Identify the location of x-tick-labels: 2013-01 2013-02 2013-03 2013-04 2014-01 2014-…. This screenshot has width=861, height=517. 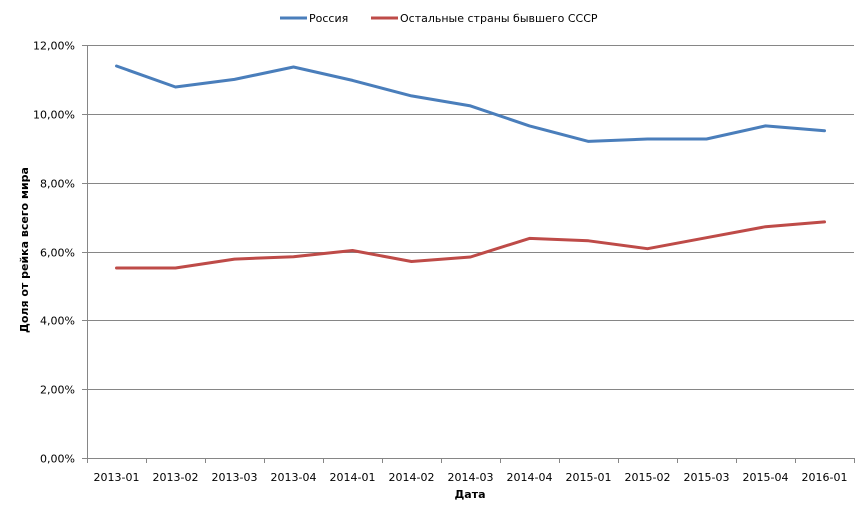
(471, 477).